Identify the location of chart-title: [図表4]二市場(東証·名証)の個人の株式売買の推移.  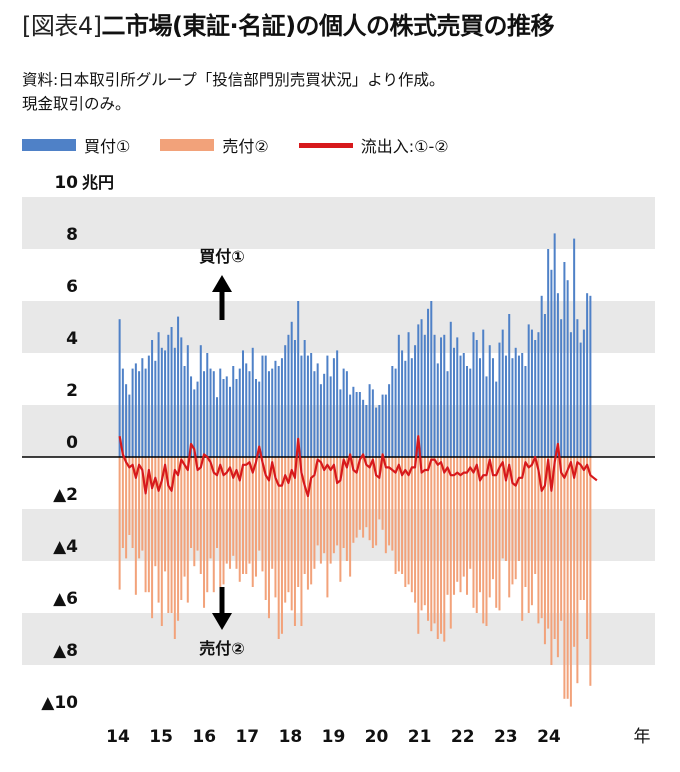
(288, 23).